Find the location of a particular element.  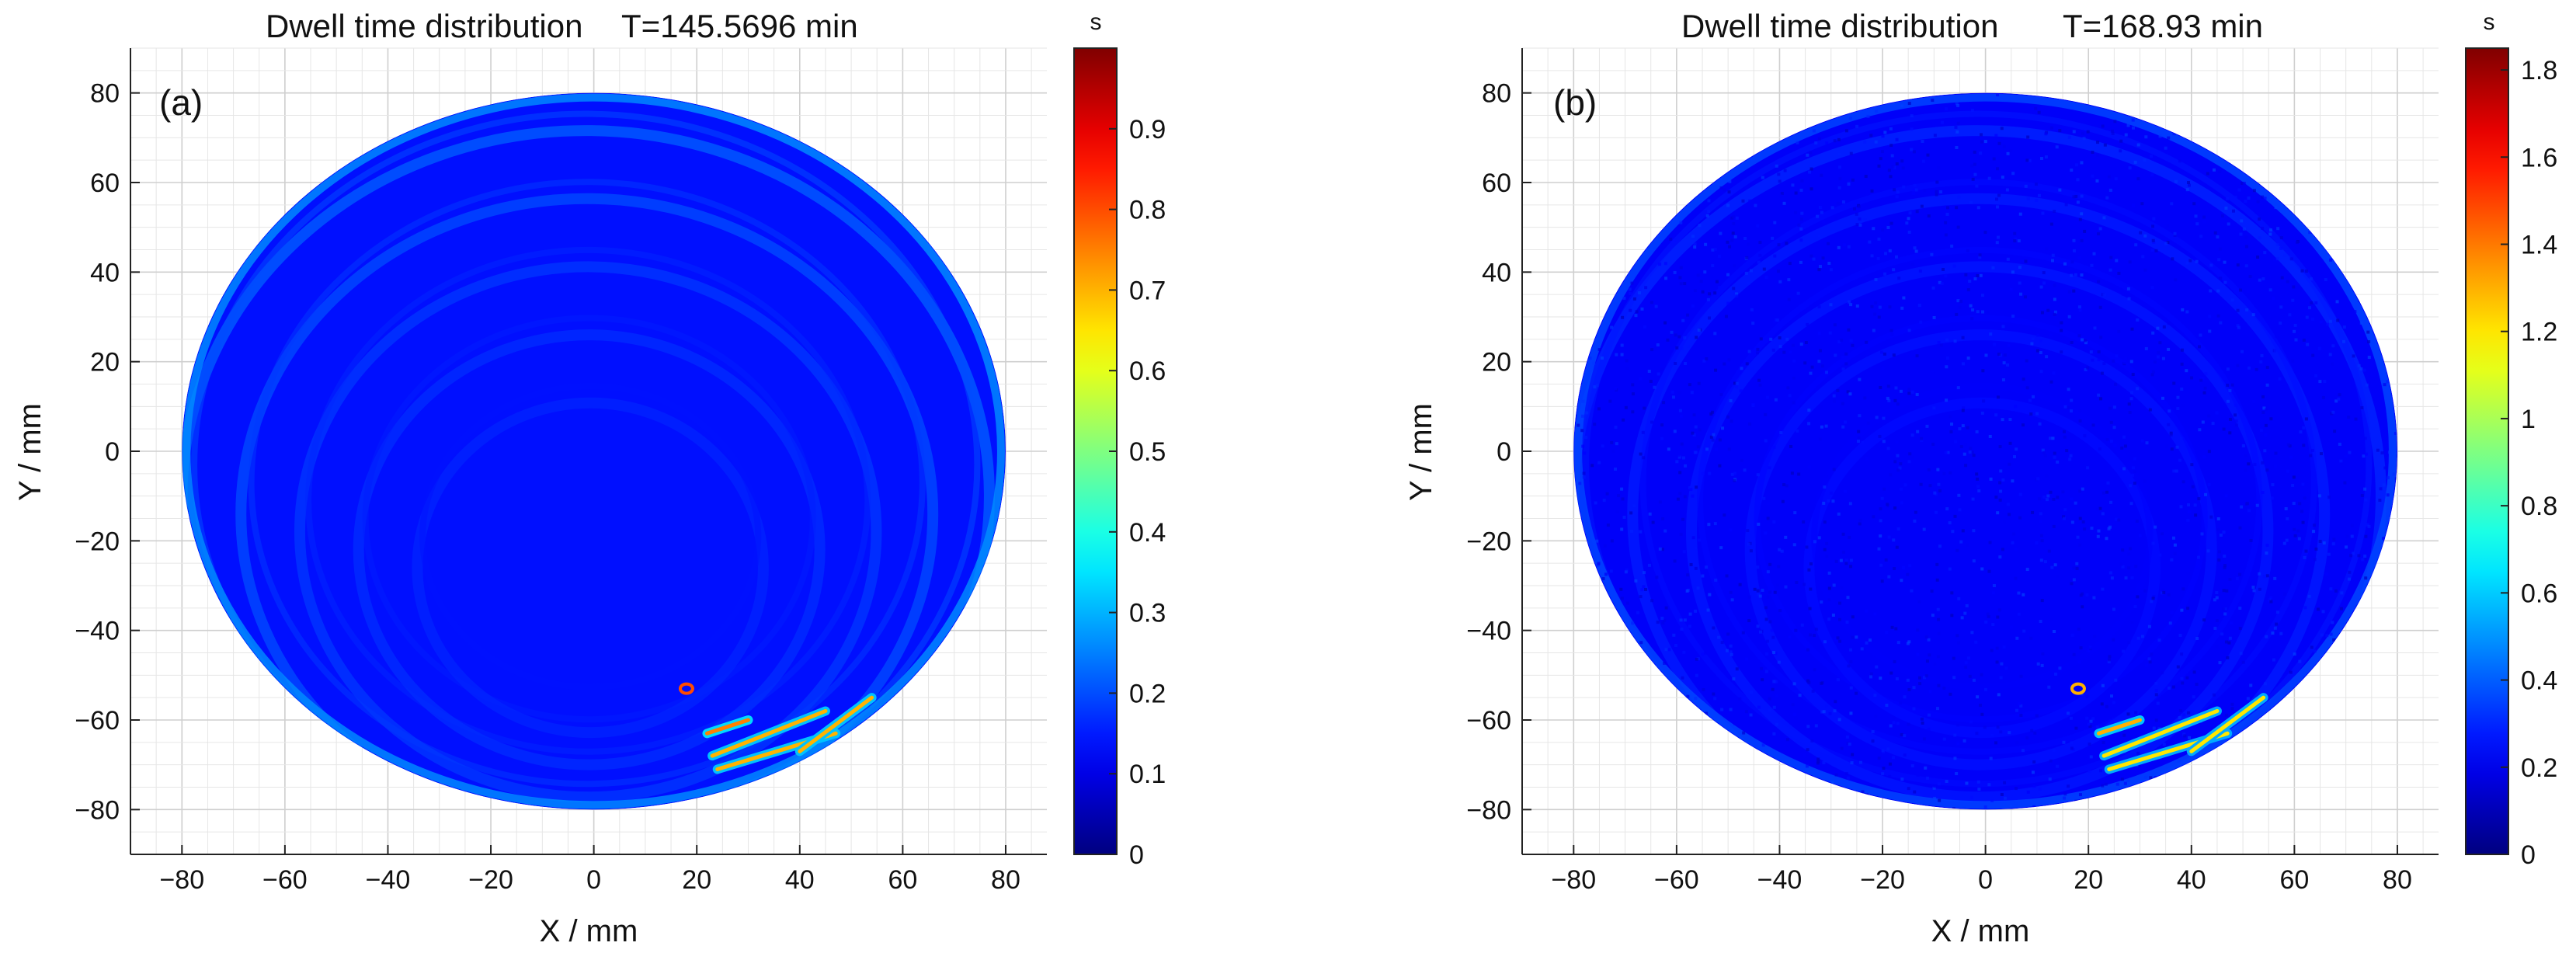

panel-a-title: Dwell time distribution is located at coordinates (424, 26).